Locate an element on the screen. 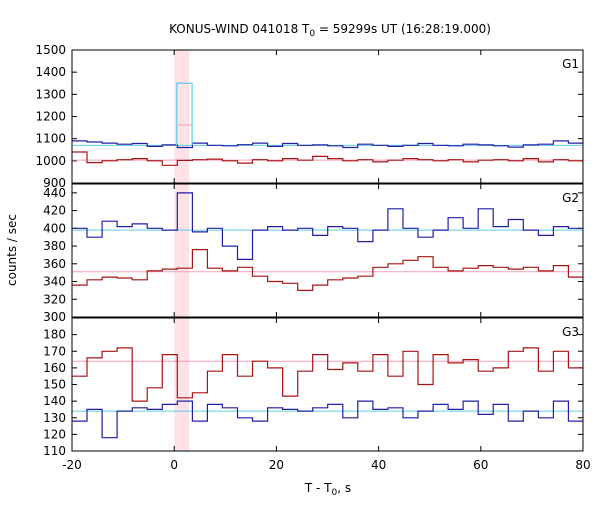 The image size is (600, 505). x-tick-label: 20 is located at coordinates (276, 465).